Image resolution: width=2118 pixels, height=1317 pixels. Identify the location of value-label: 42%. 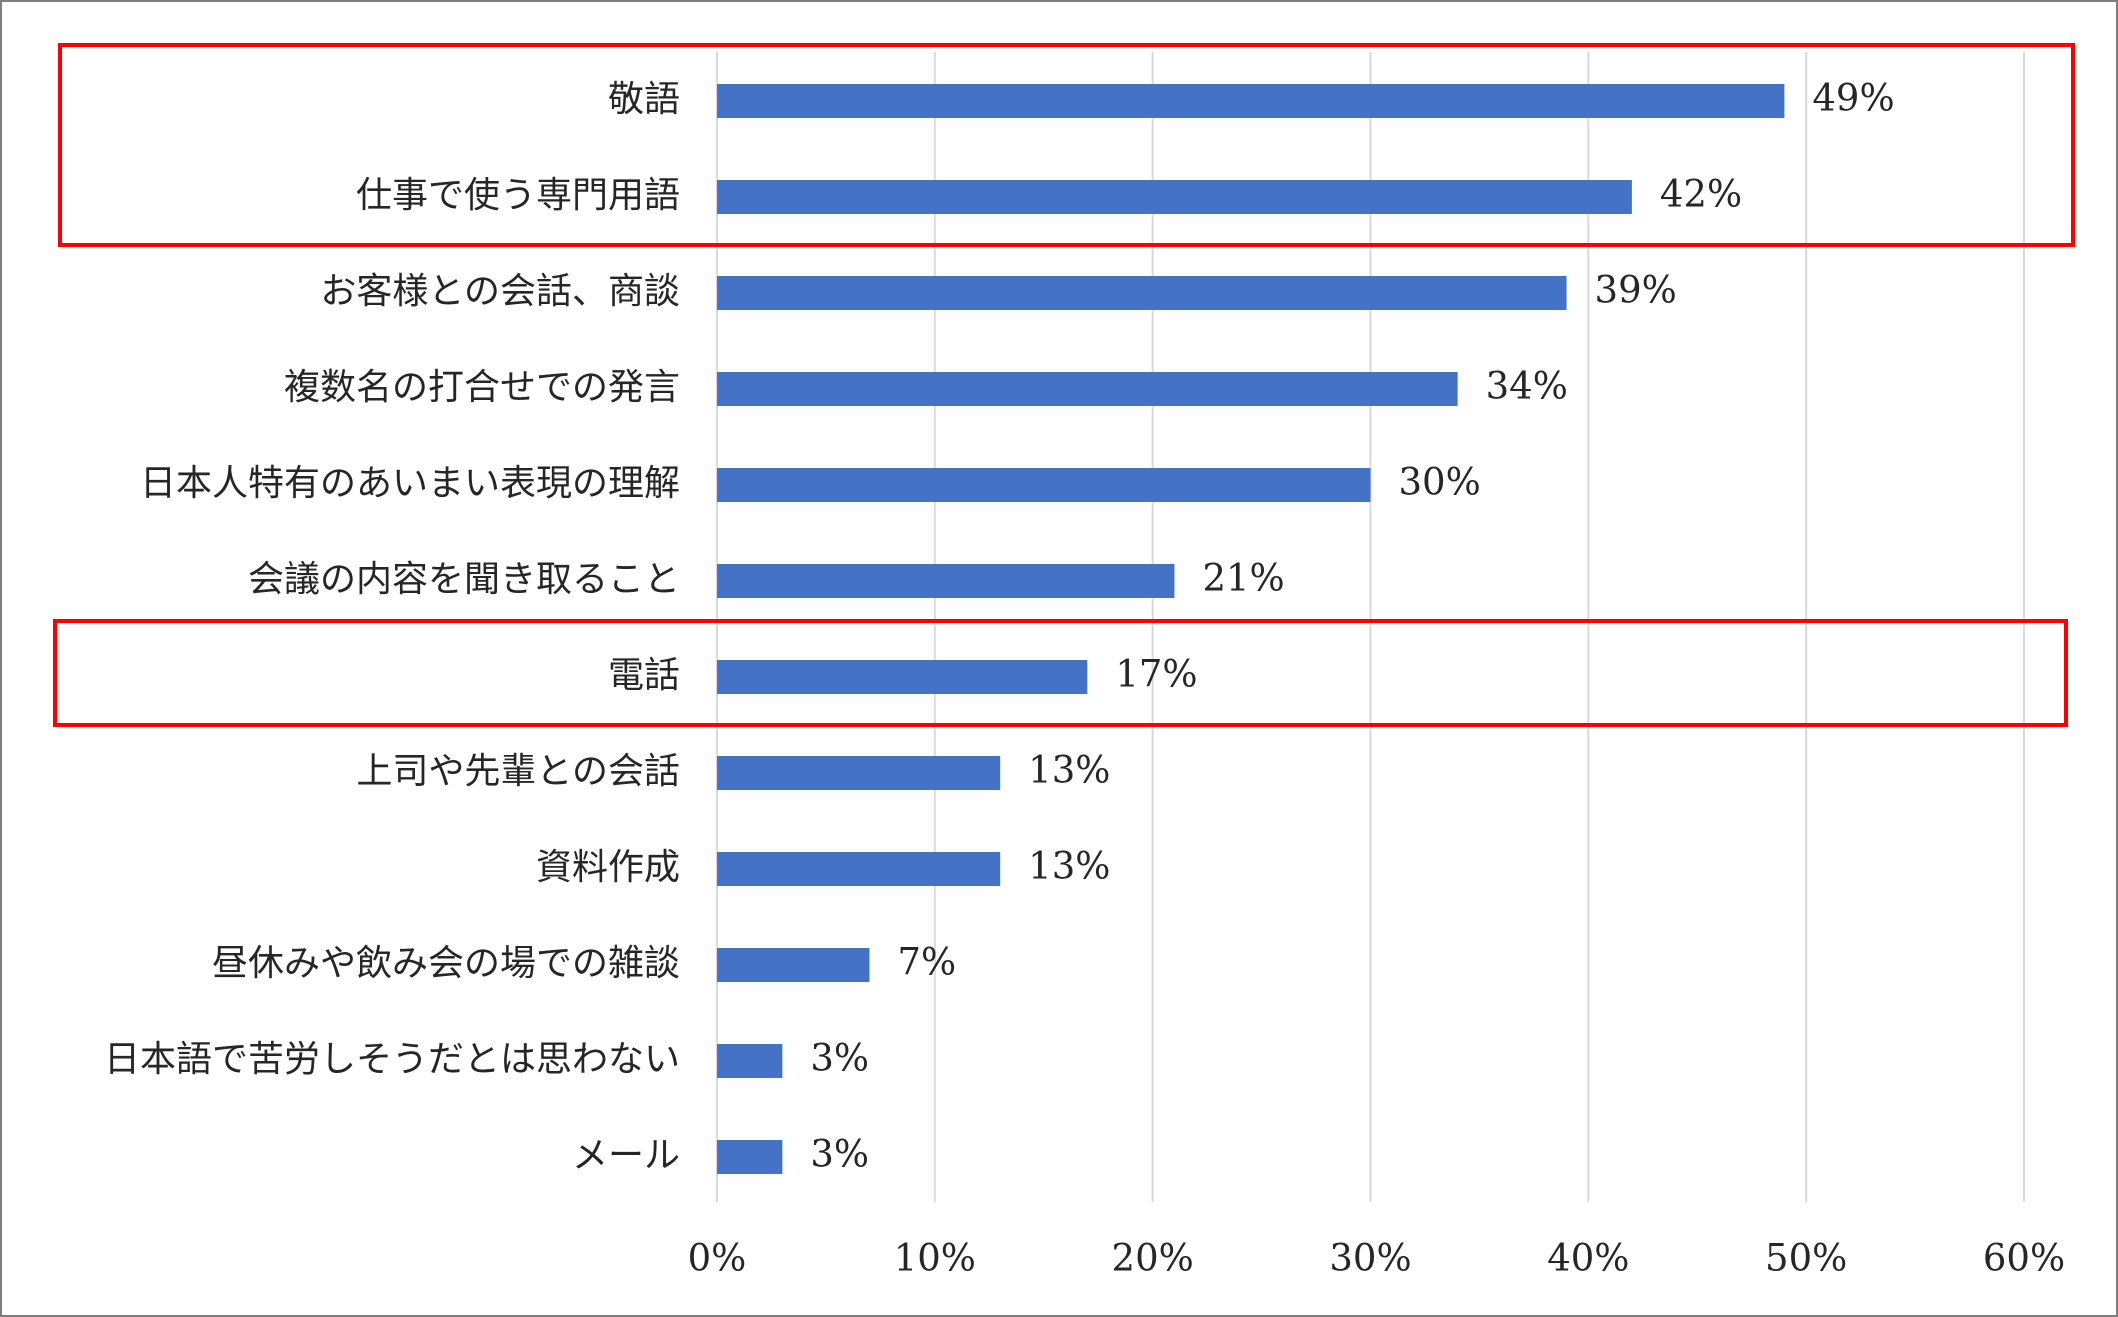
(1701, 194).